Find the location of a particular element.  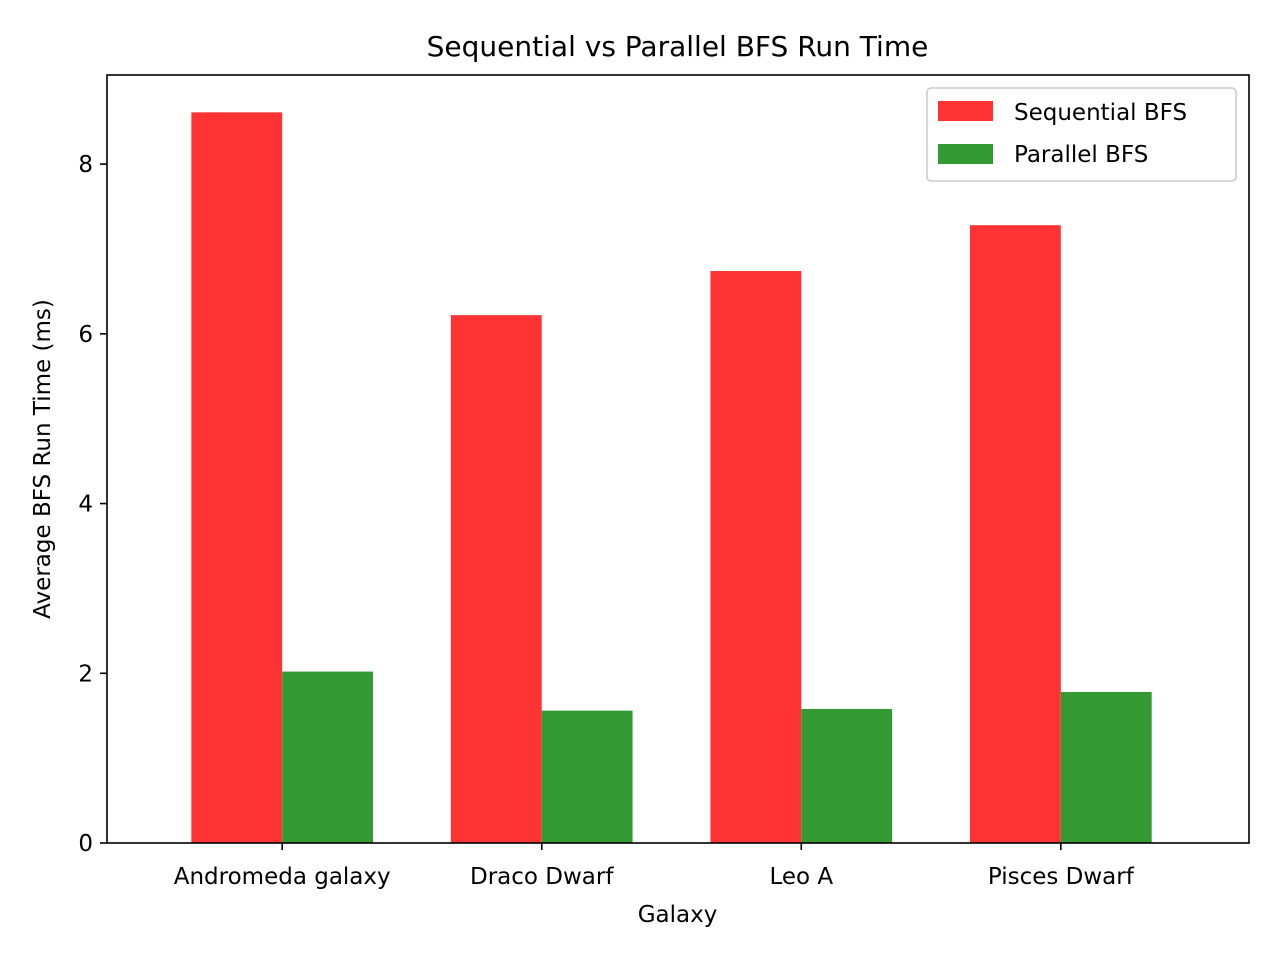

y-tick-label: 6 is located at coordinates (85, 335).